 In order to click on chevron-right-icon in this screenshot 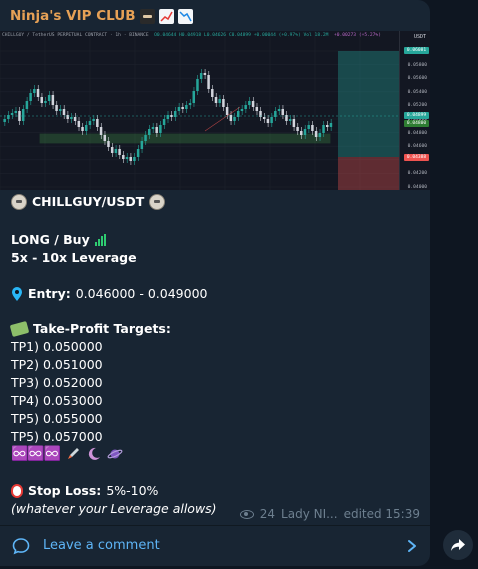, I will do `click(412, 546)`.